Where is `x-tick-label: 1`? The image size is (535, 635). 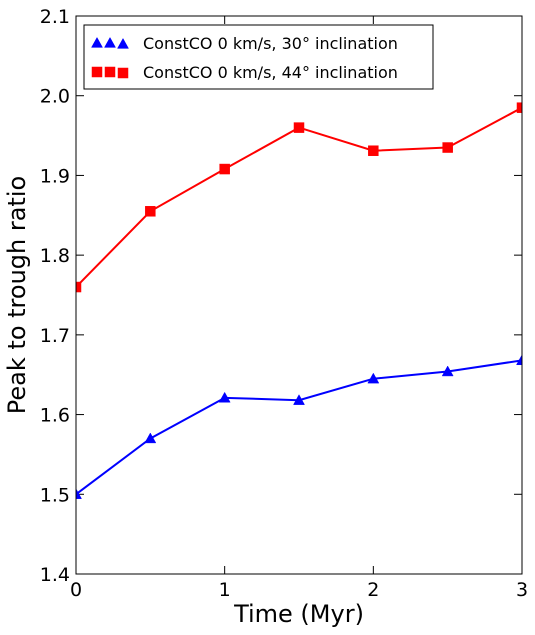 x-tick-label: 1 is located at coordinates (225, 590).